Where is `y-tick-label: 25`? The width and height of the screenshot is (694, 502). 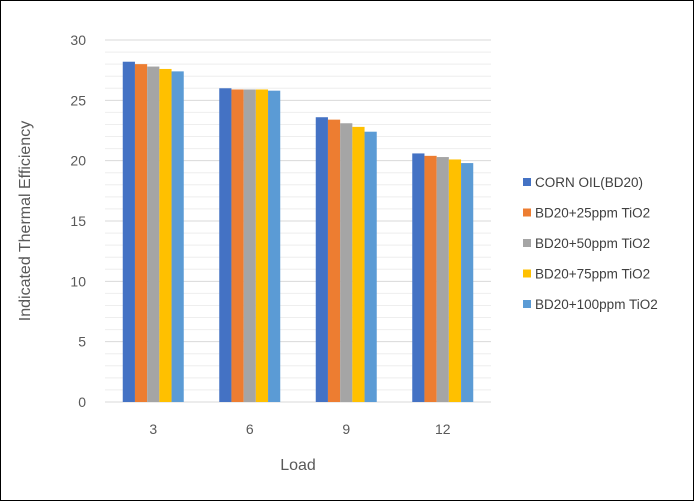 y-tick-label: 25 is located at coordinates (78, 100).